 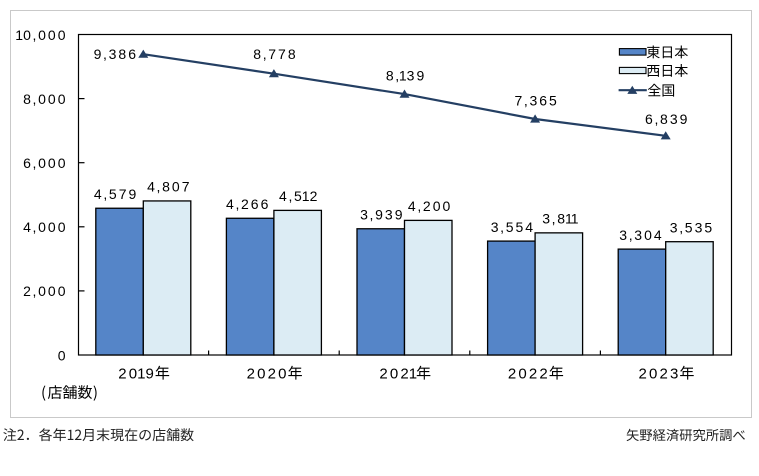 I want to click on svg-text: 4,266, so click(x=247, y=204).